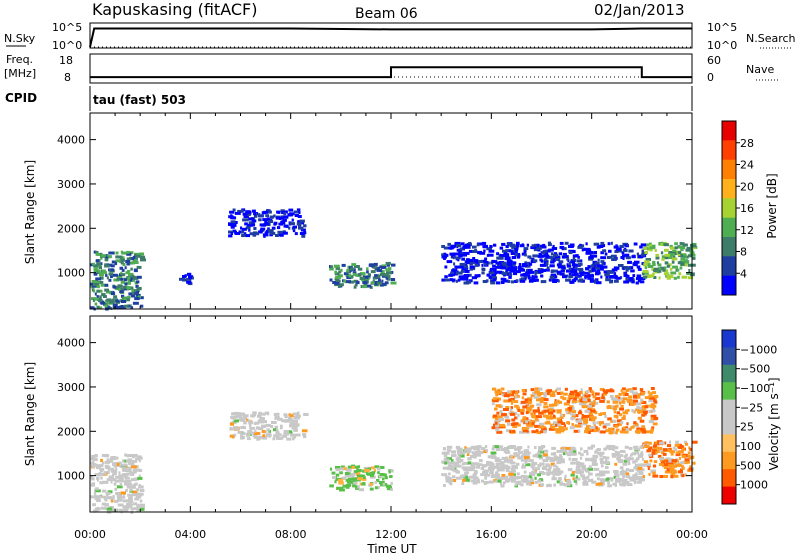  Describe the element at coordinates (592, 534) in the screenshot. I see `time-tick-label: 20:00` at that location.